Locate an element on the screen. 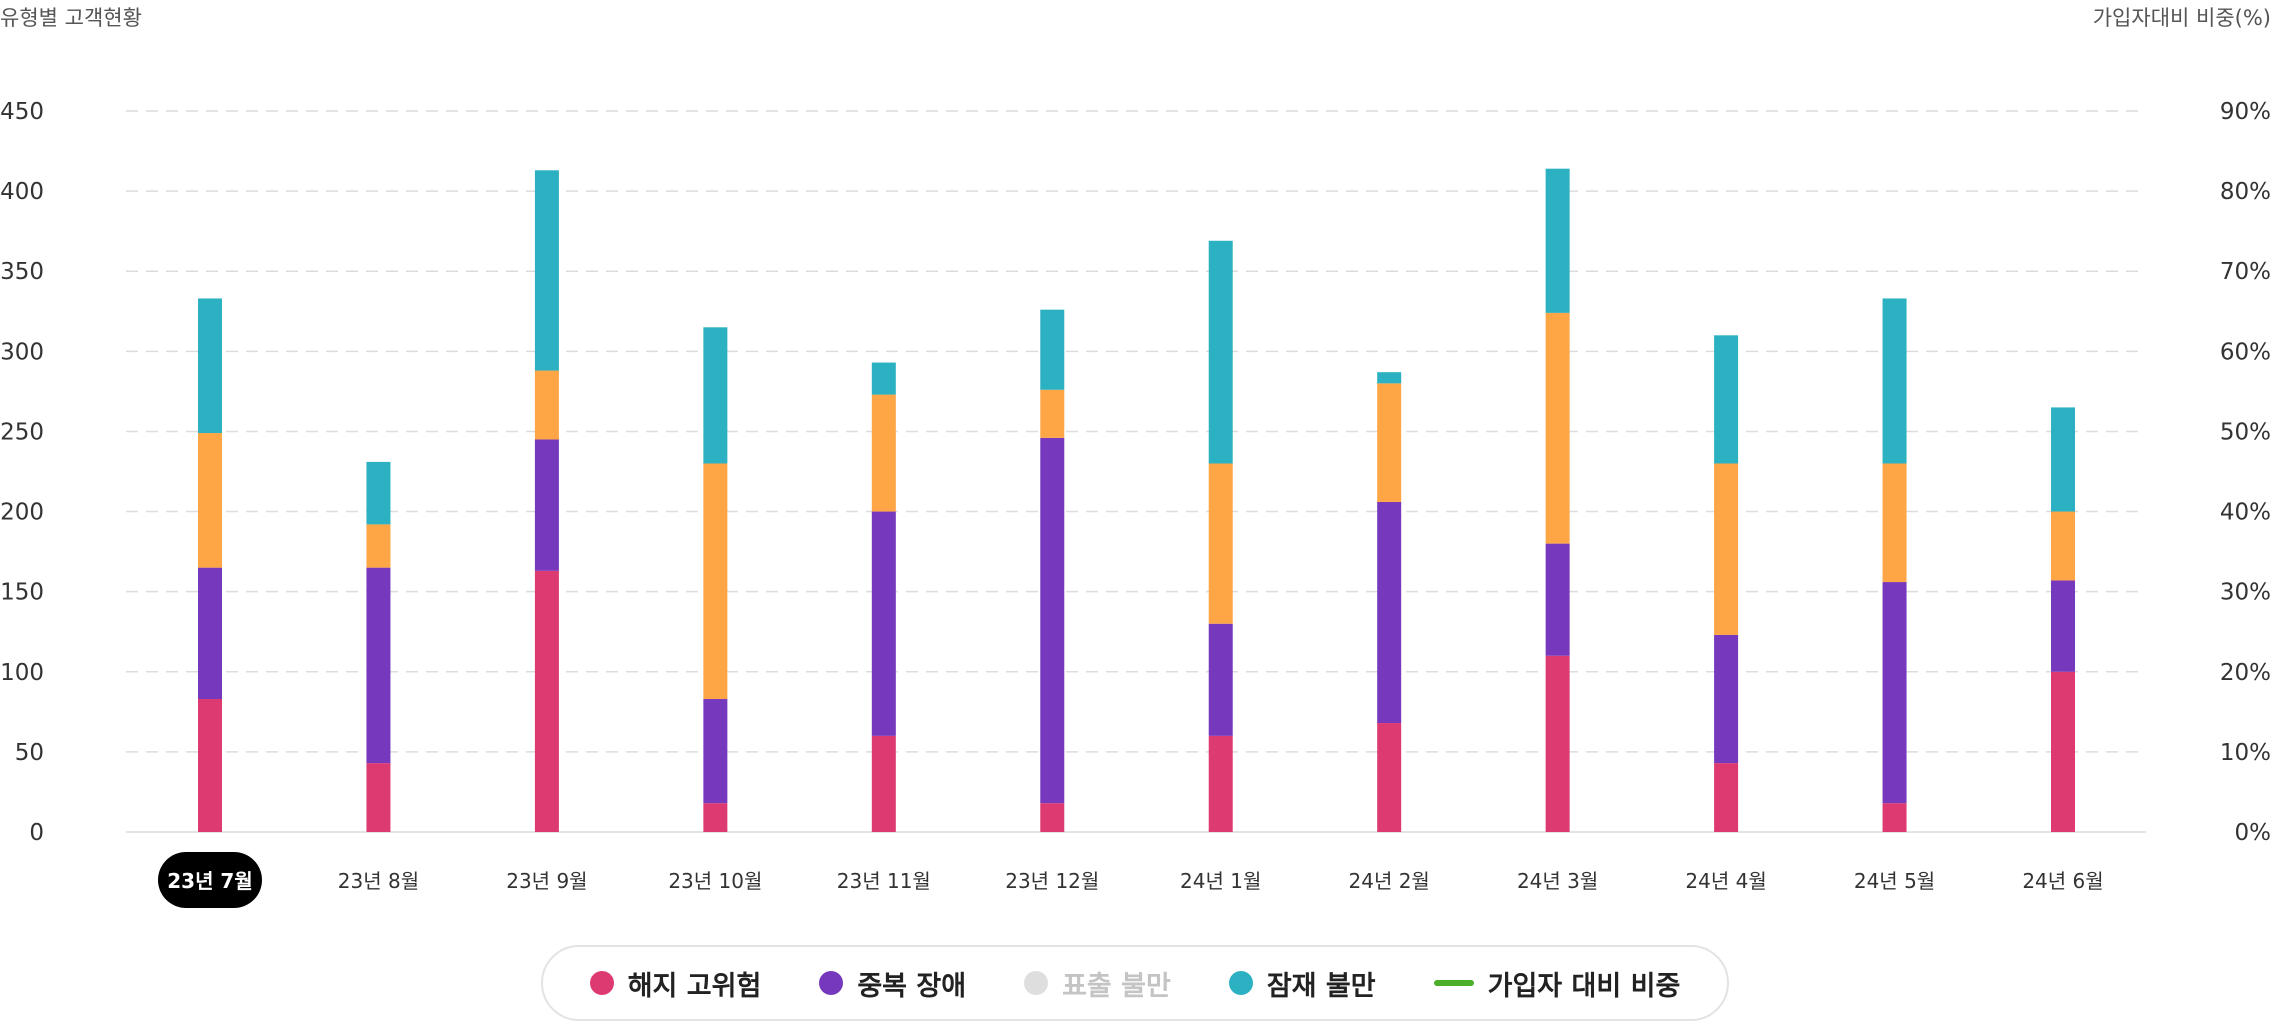 This screenshot has width=2271, height=1024. y2-tick-label: 60% is located at coordinates (2245, 352).